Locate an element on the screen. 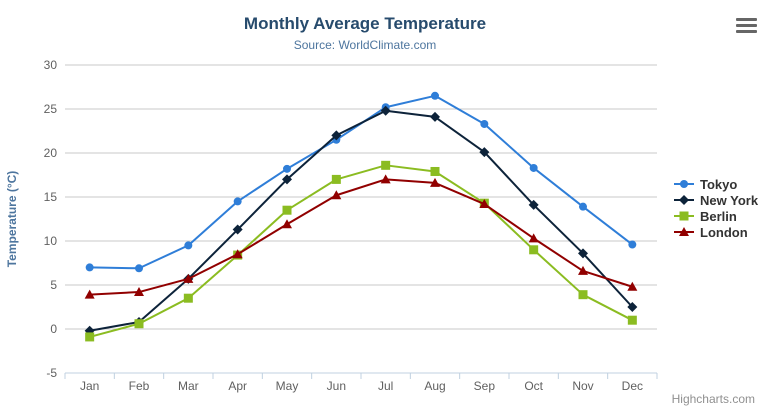 This screenshot has width=769, height=416. london-point-mar is located at coordinates (188, 278).